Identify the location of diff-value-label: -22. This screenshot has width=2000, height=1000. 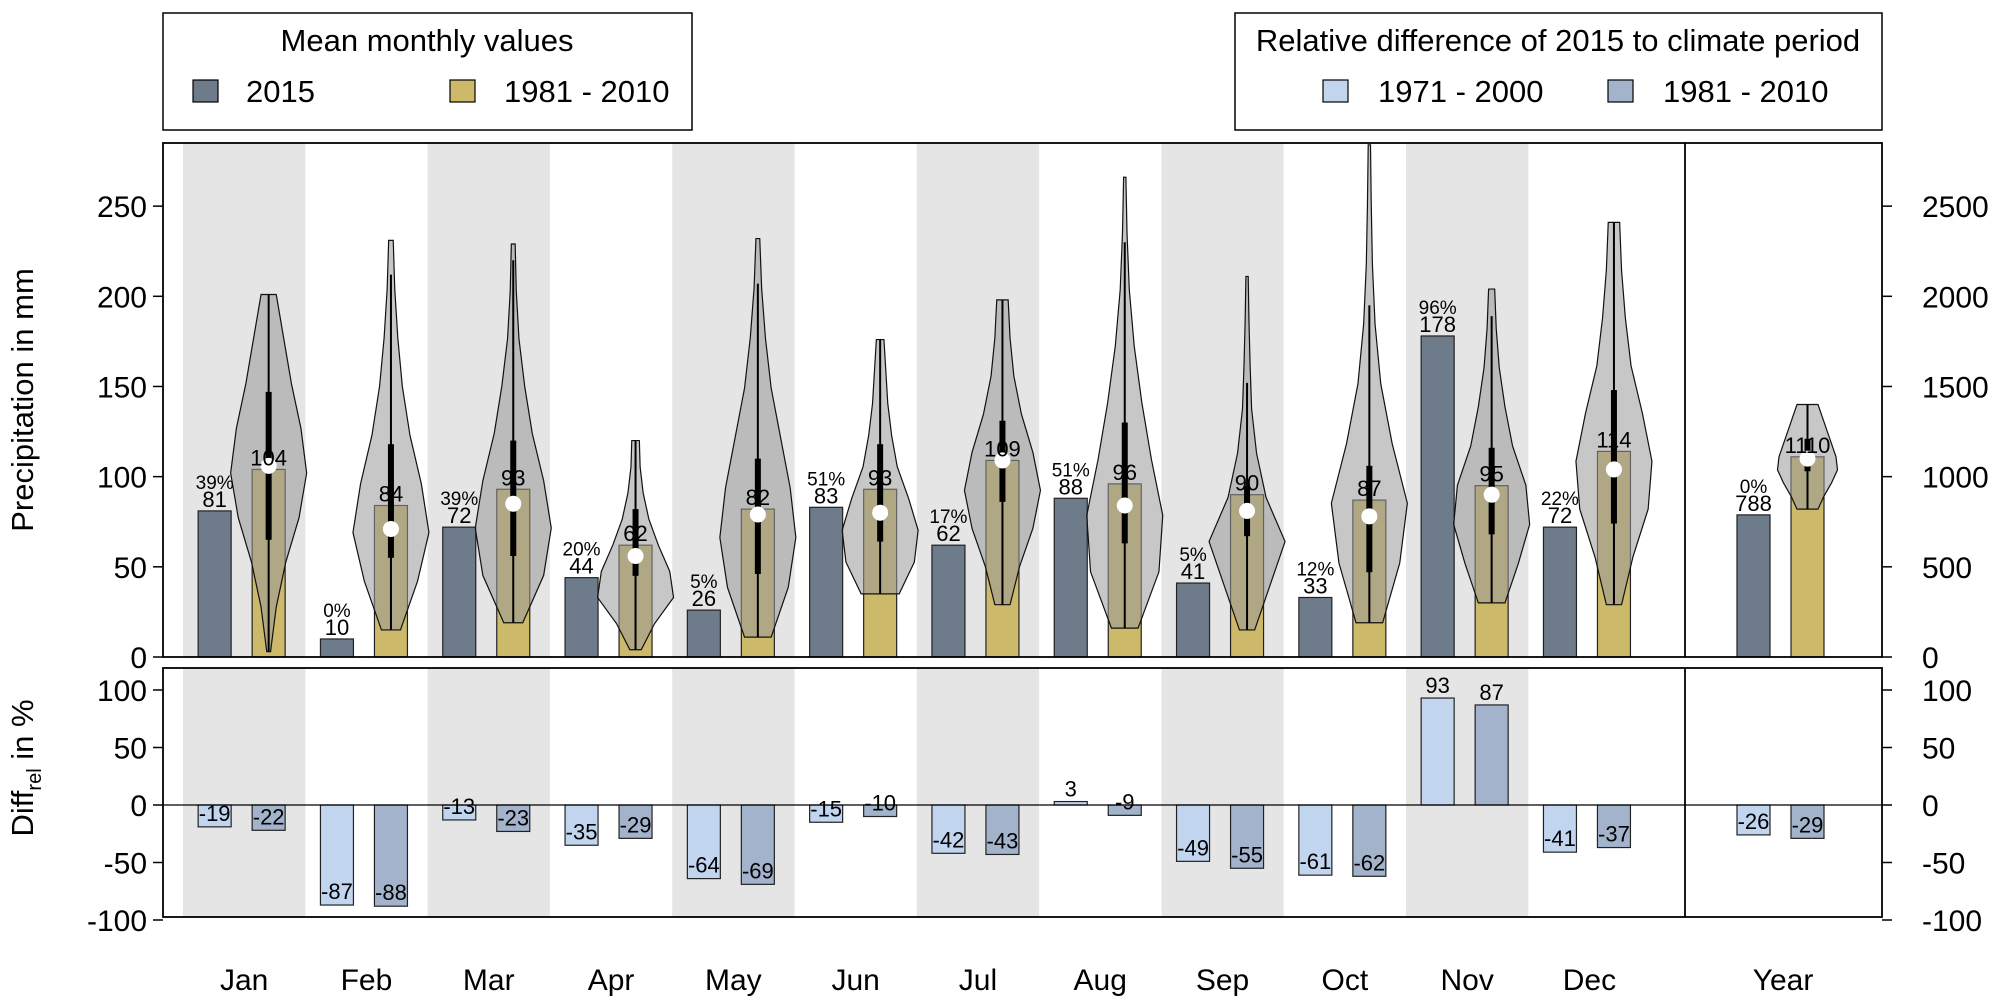
(269, 816).